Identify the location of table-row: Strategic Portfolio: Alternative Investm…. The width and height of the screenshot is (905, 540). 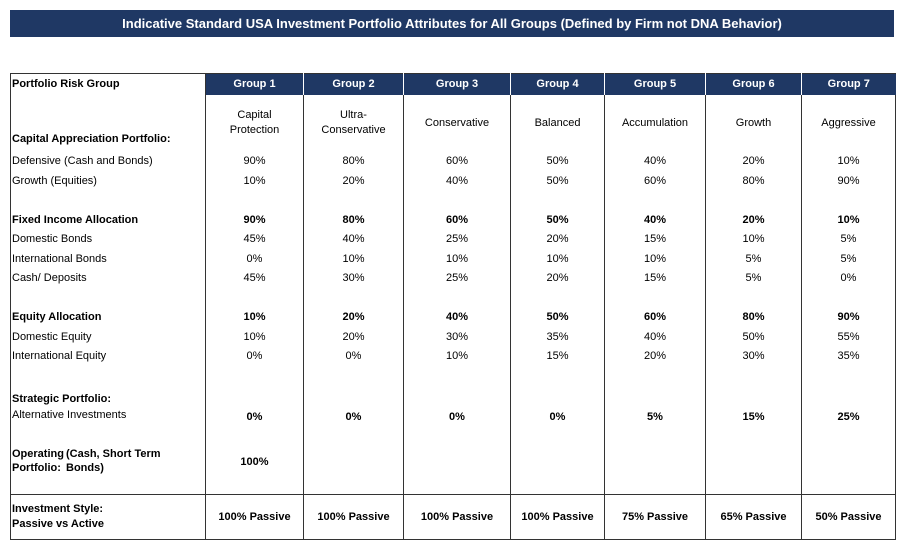
(453, 407).